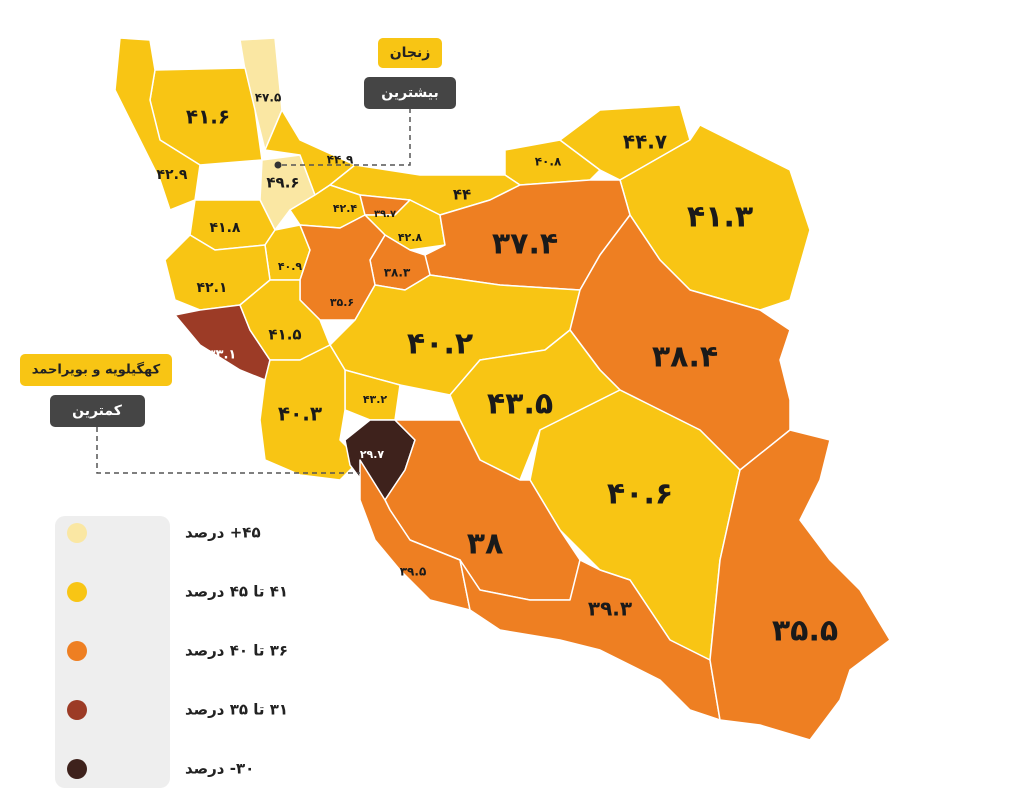 This screenshot has width=1024, height=795. What do you see at coordinates (548, 162) in the screenshot?
I see `province-value: ۴۰.۸` at bounding box center [548, 162].